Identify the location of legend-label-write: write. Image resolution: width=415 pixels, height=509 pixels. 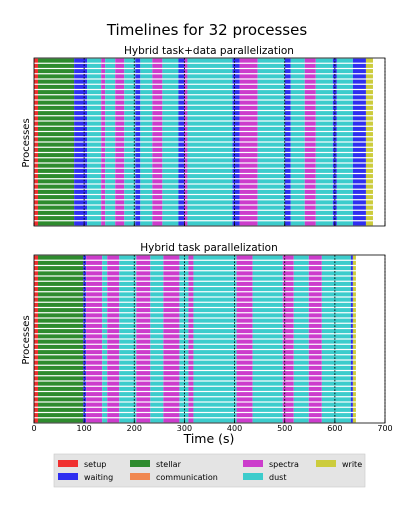
(352, 464).